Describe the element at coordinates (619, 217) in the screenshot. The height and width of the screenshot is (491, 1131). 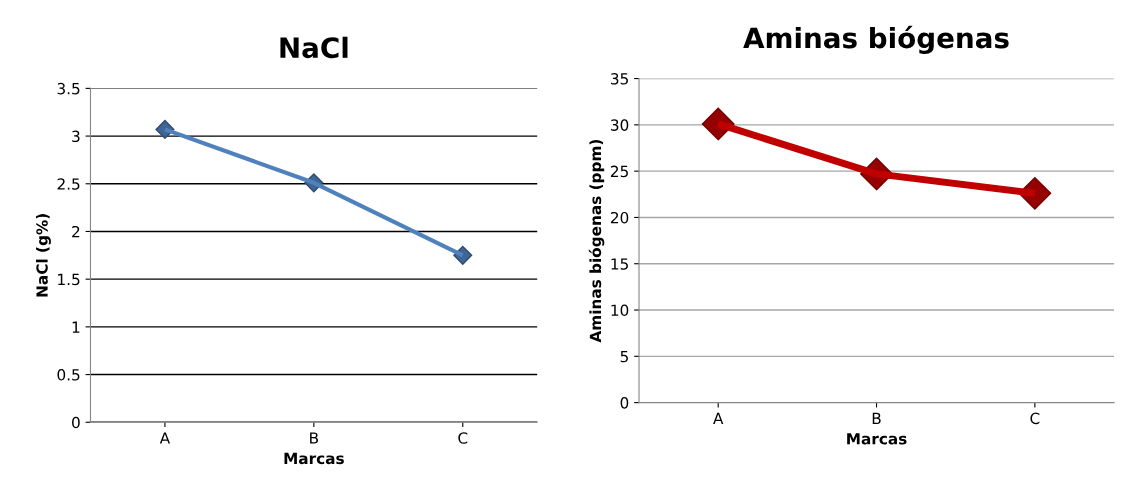
I see `y-tick-label: 20` at that location.